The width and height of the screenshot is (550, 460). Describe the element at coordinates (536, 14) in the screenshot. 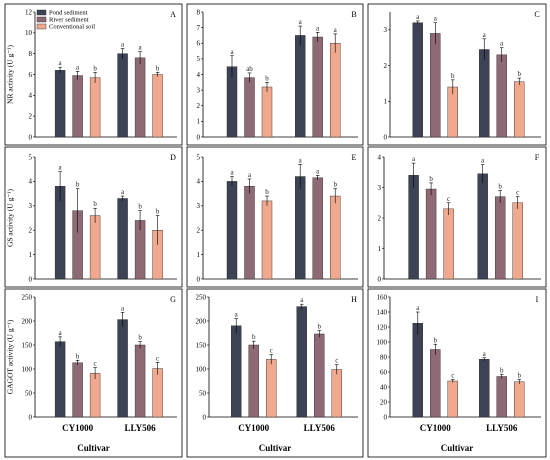

I see `panel-letter: C` at that location.